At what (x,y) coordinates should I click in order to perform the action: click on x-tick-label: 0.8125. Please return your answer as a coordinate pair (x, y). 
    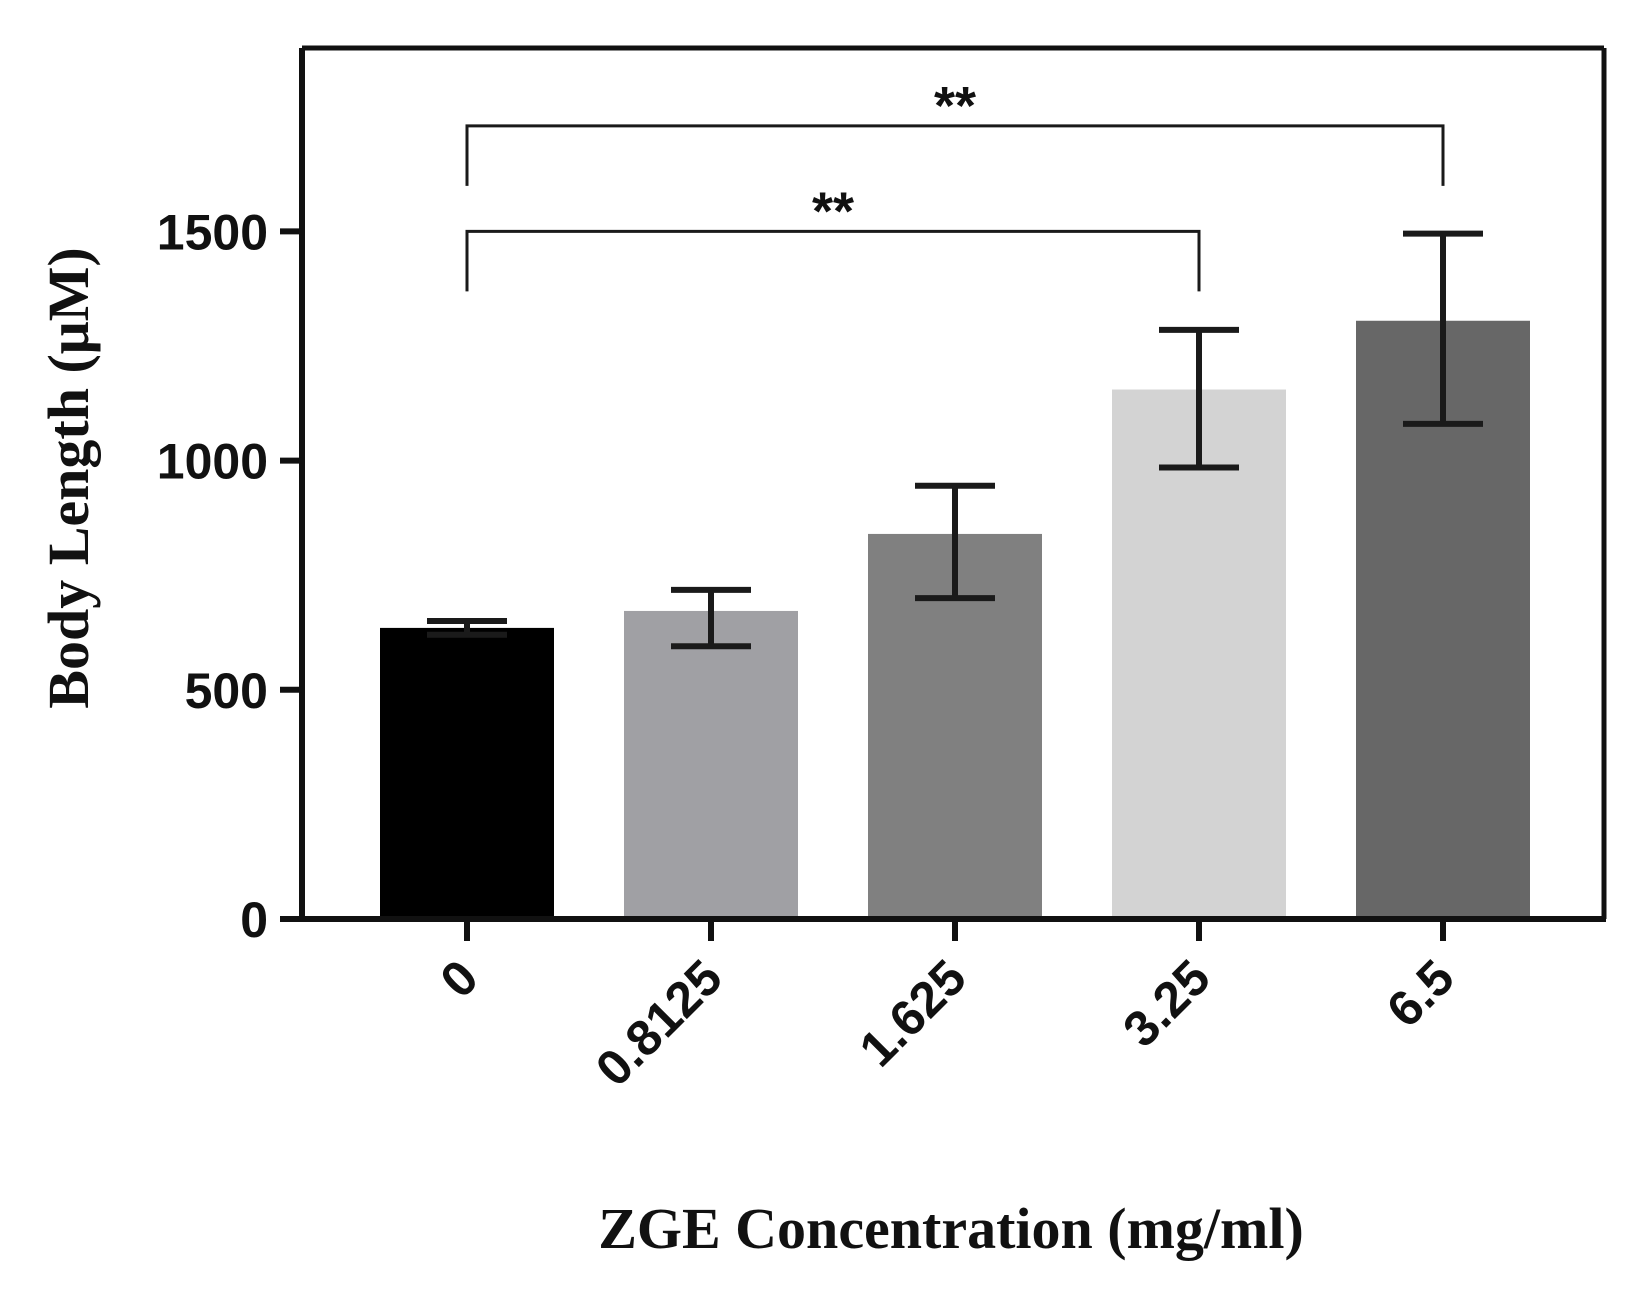
    Looking at the image, I should click on (659, 1023).